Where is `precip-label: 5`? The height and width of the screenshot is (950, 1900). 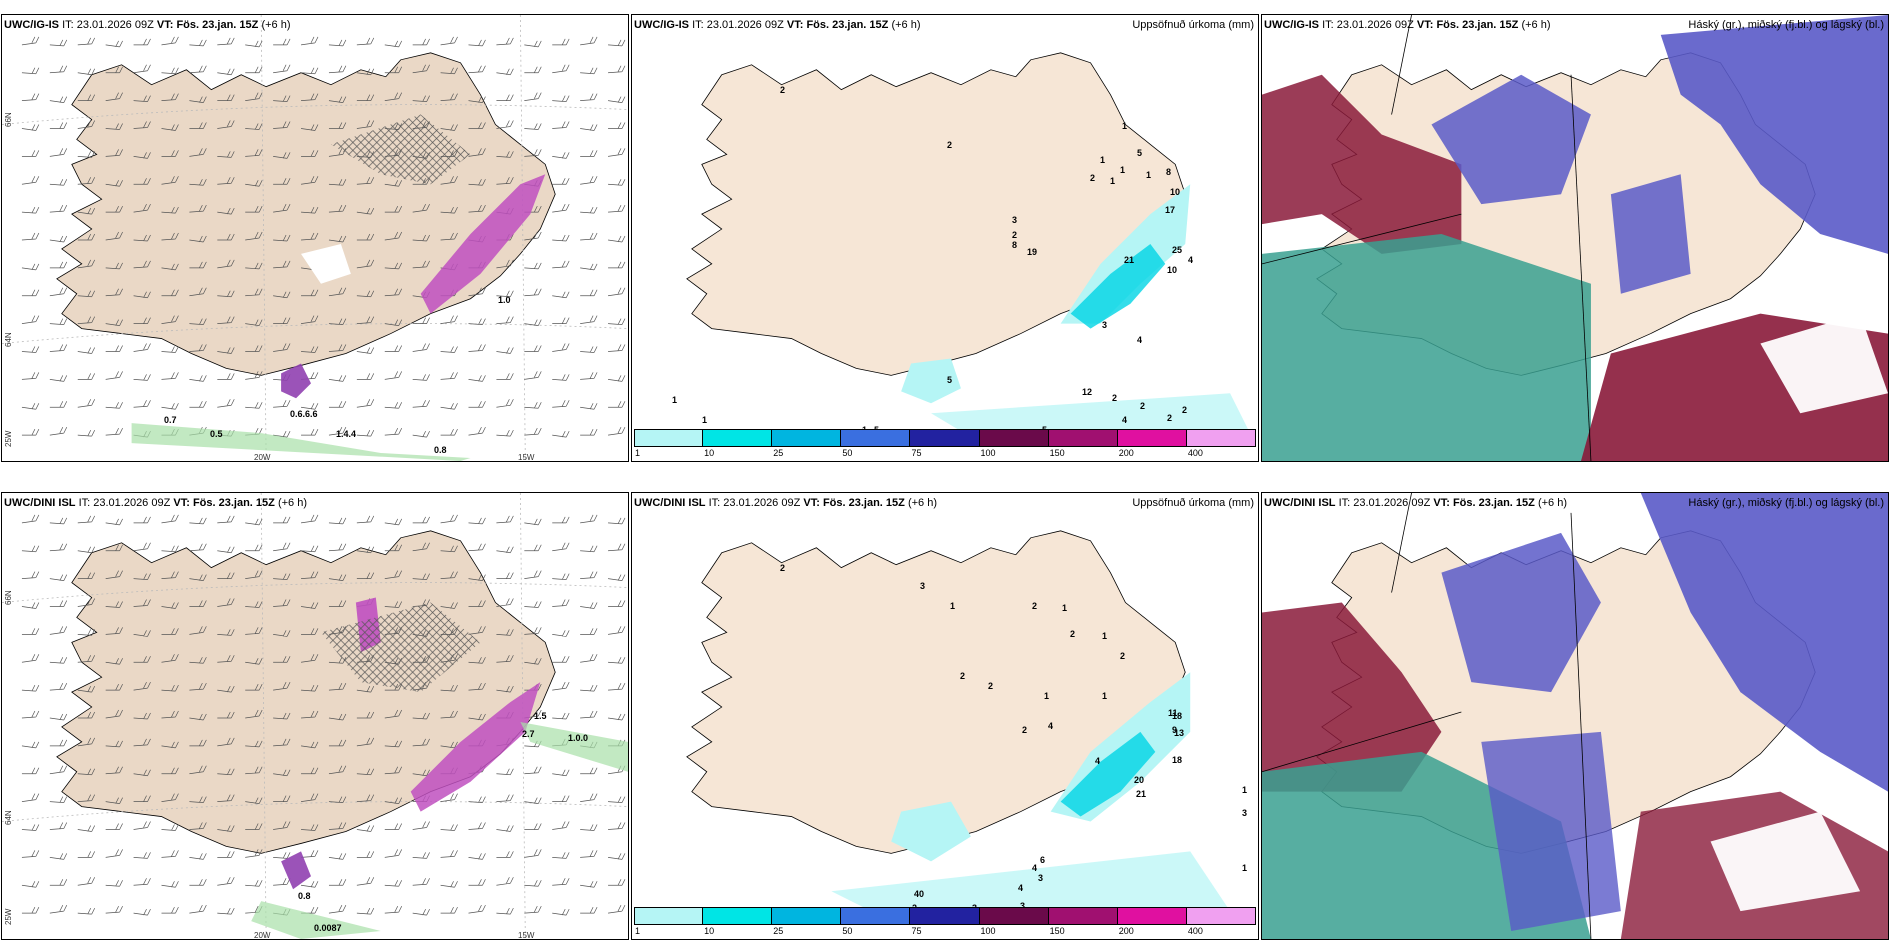
precip-label: 5 is located at coordinates (950, 380).